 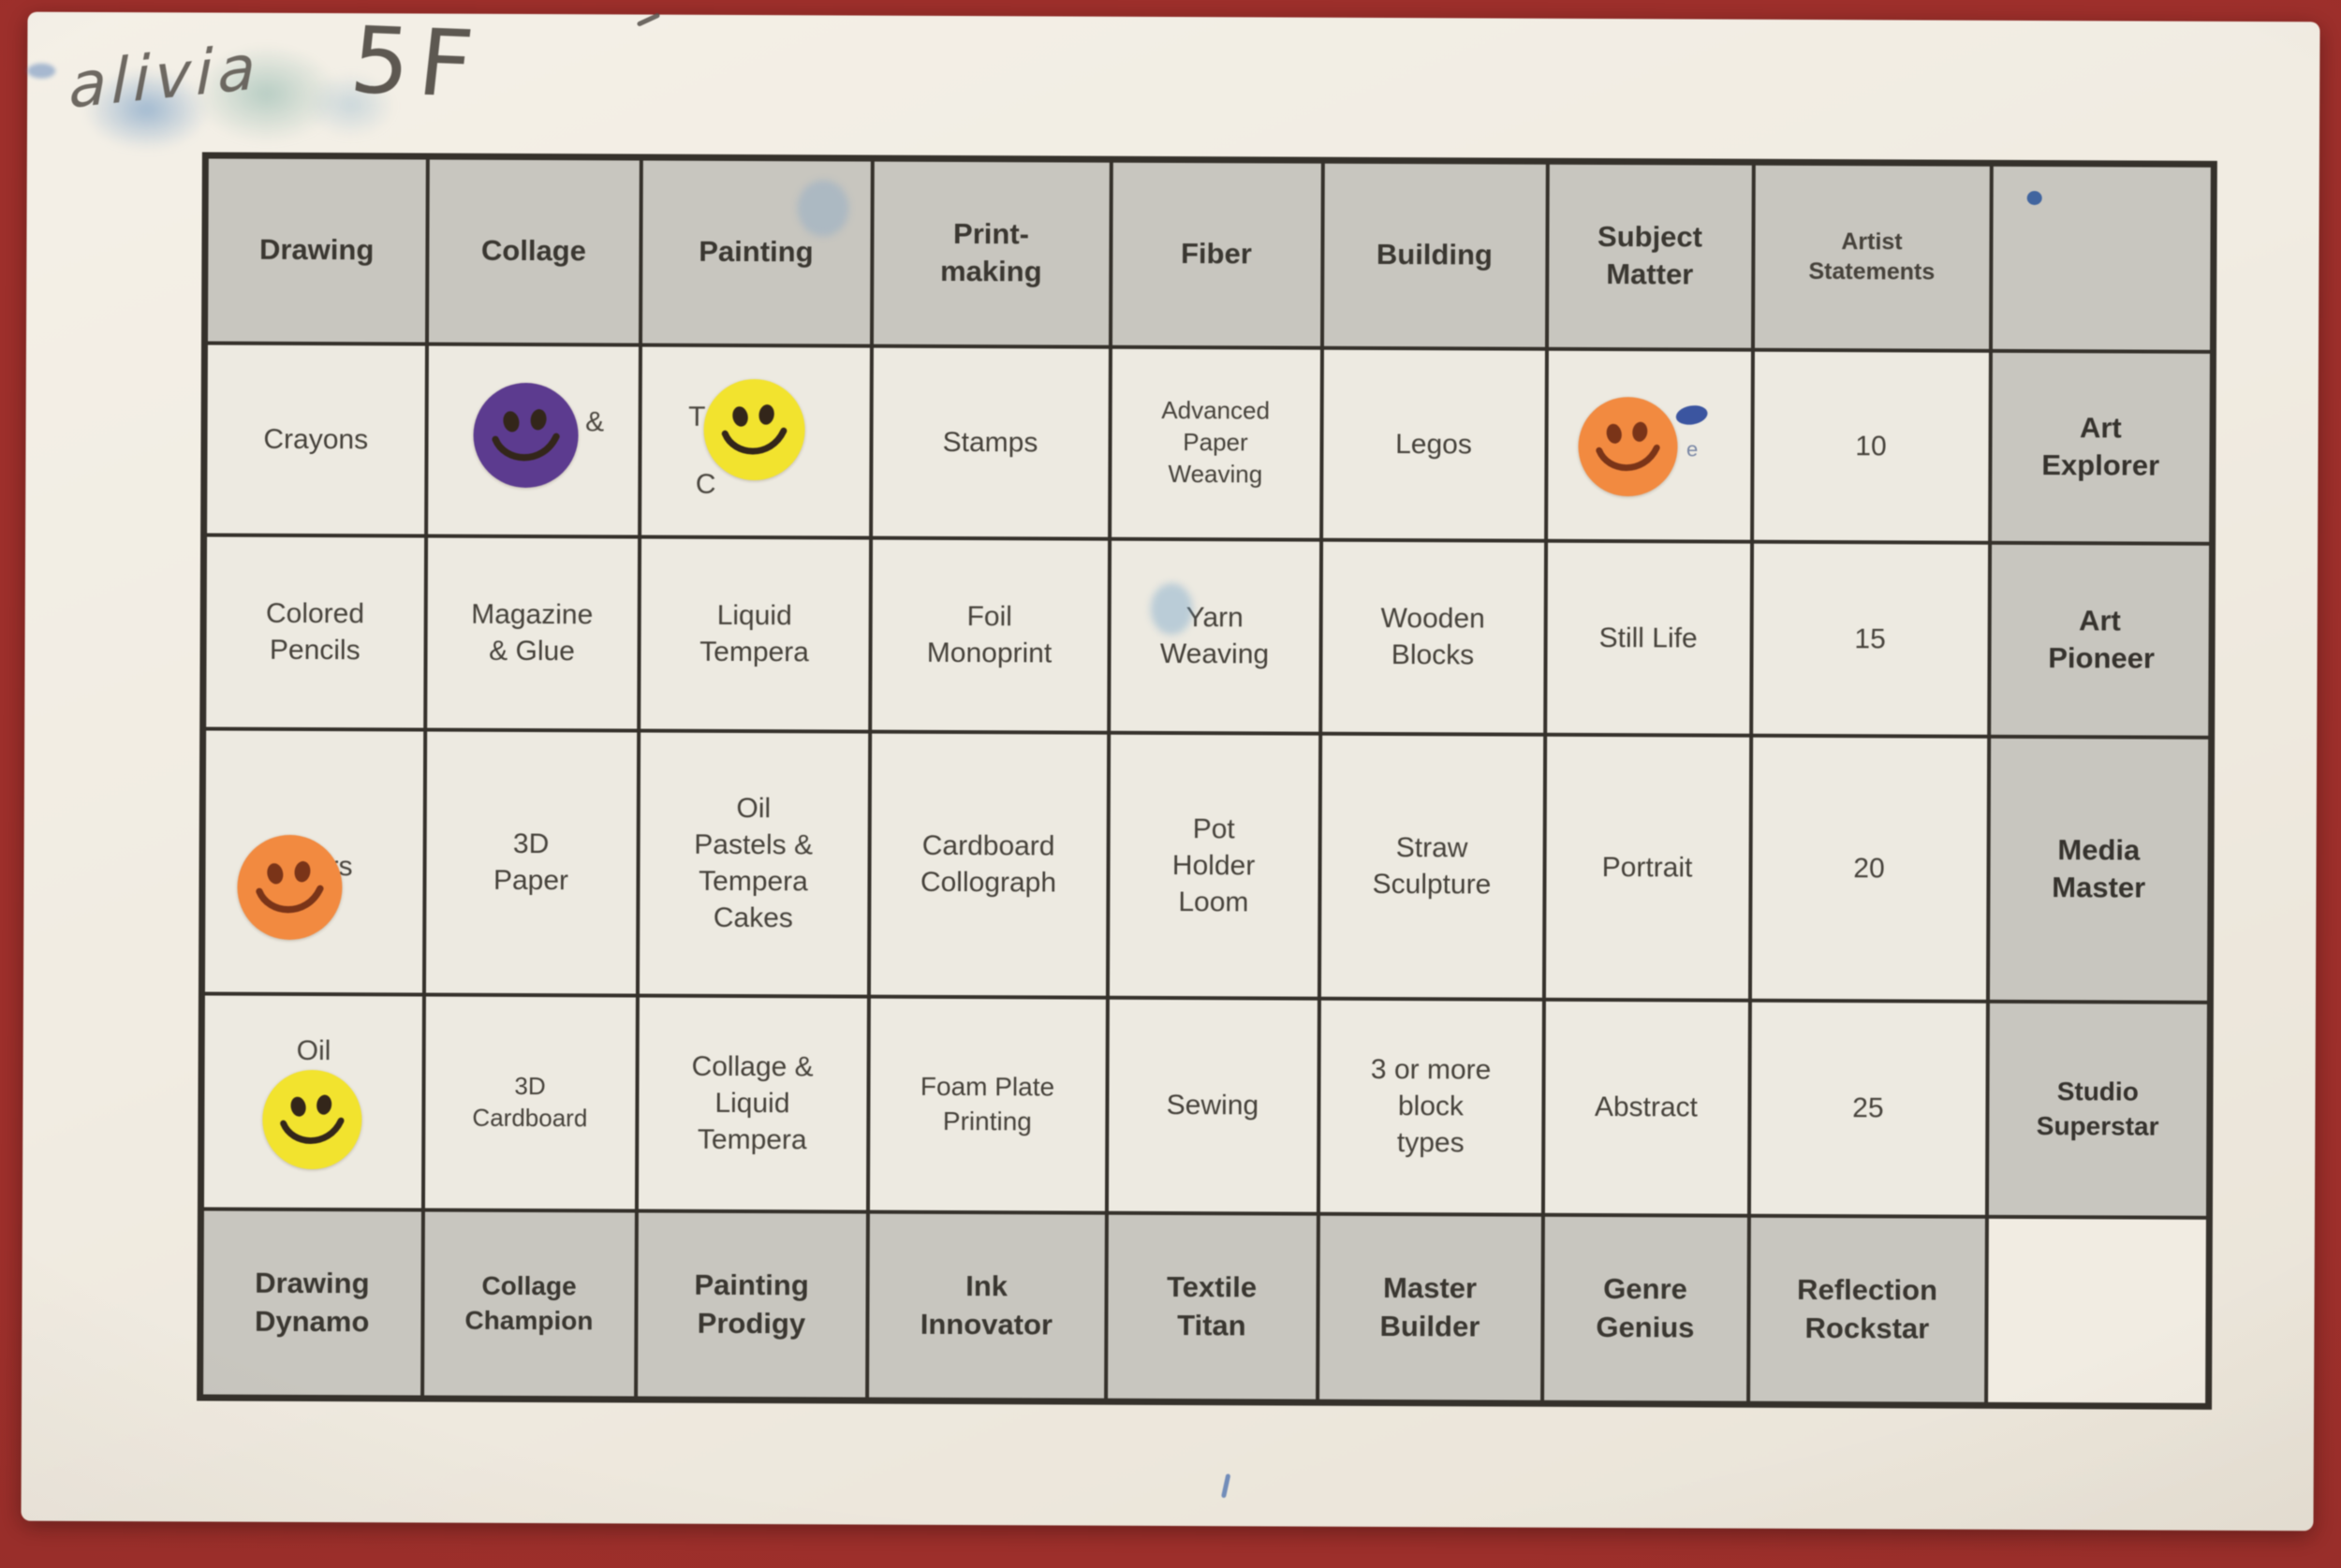 What do you see at coordinates (752, 1103) in the screenshot?
I see `cell-text: Collage & Liquid Tempera` at bounding box center [752, 1103].